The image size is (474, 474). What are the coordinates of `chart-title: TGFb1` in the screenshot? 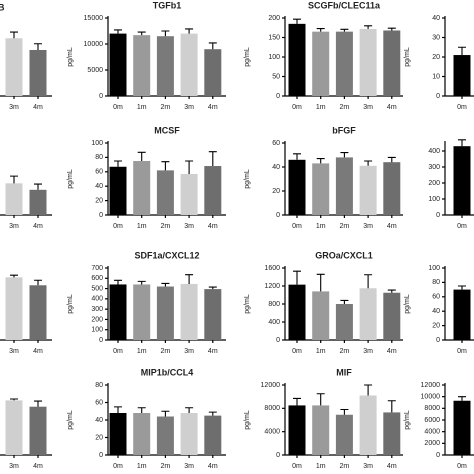 It's located at (167, 5).